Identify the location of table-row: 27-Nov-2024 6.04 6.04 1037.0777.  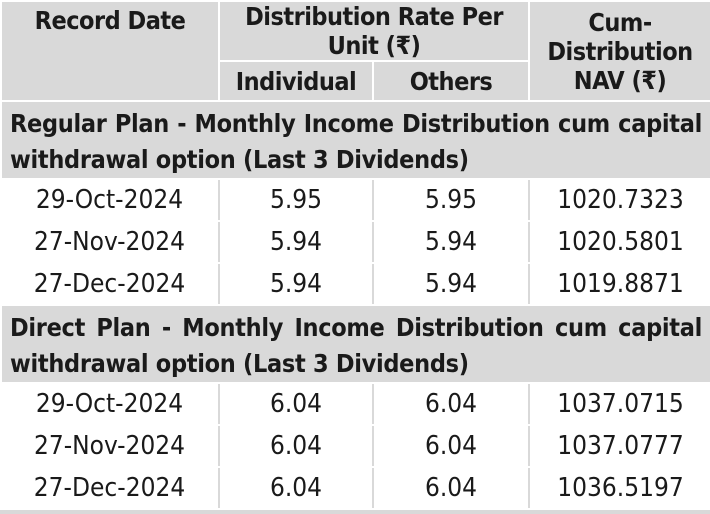
(355, 446).